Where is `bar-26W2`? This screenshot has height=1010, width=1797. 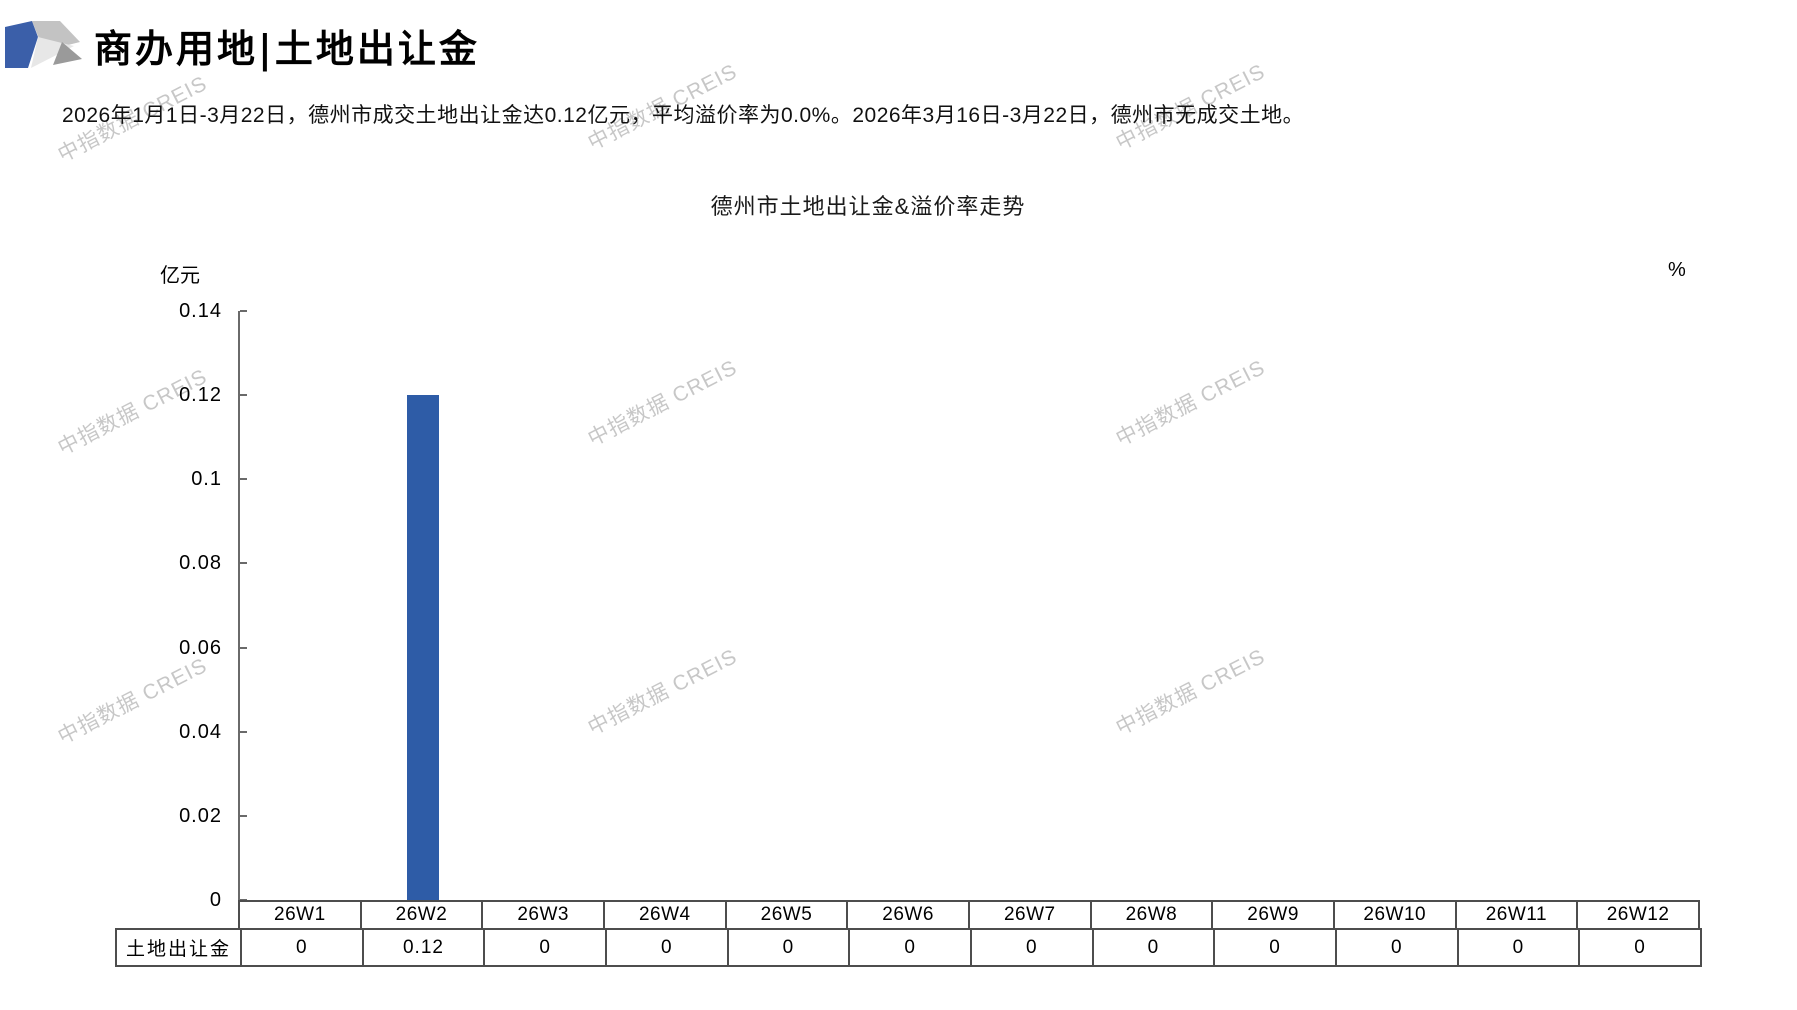 bar-26W2 is located at coordinates (422, 647).